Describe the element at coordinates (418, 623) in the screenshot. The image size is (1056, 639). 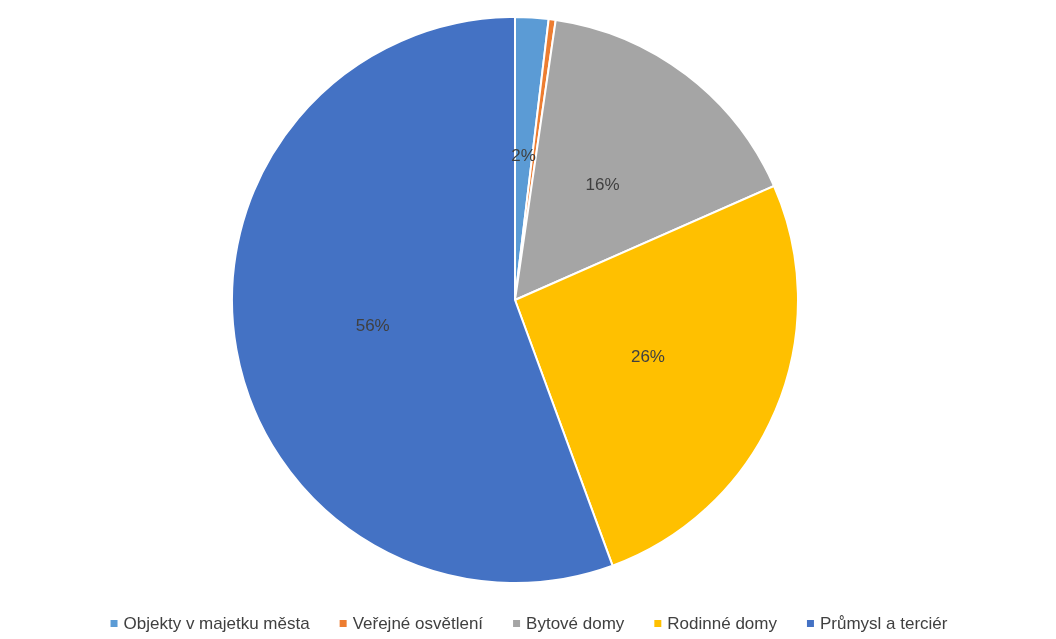
I see `legend-label: Veřejné osvětlení` at that location.